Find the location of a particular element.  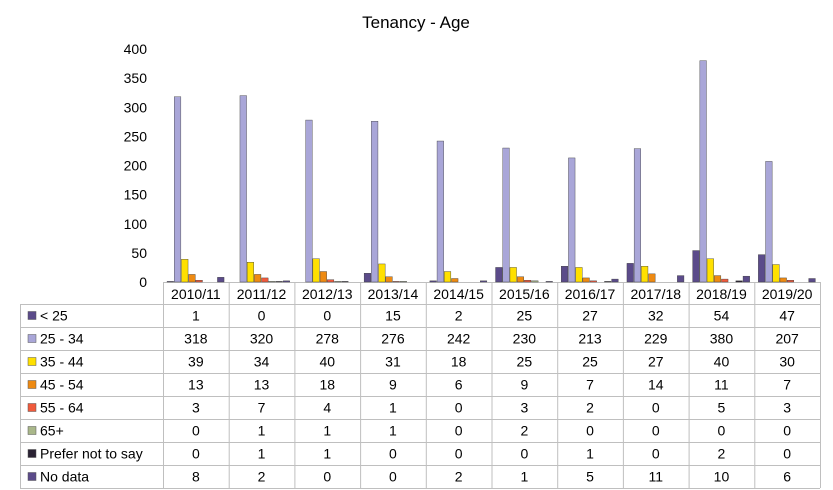

data-label: 13 is located at coordinates (196, 385).